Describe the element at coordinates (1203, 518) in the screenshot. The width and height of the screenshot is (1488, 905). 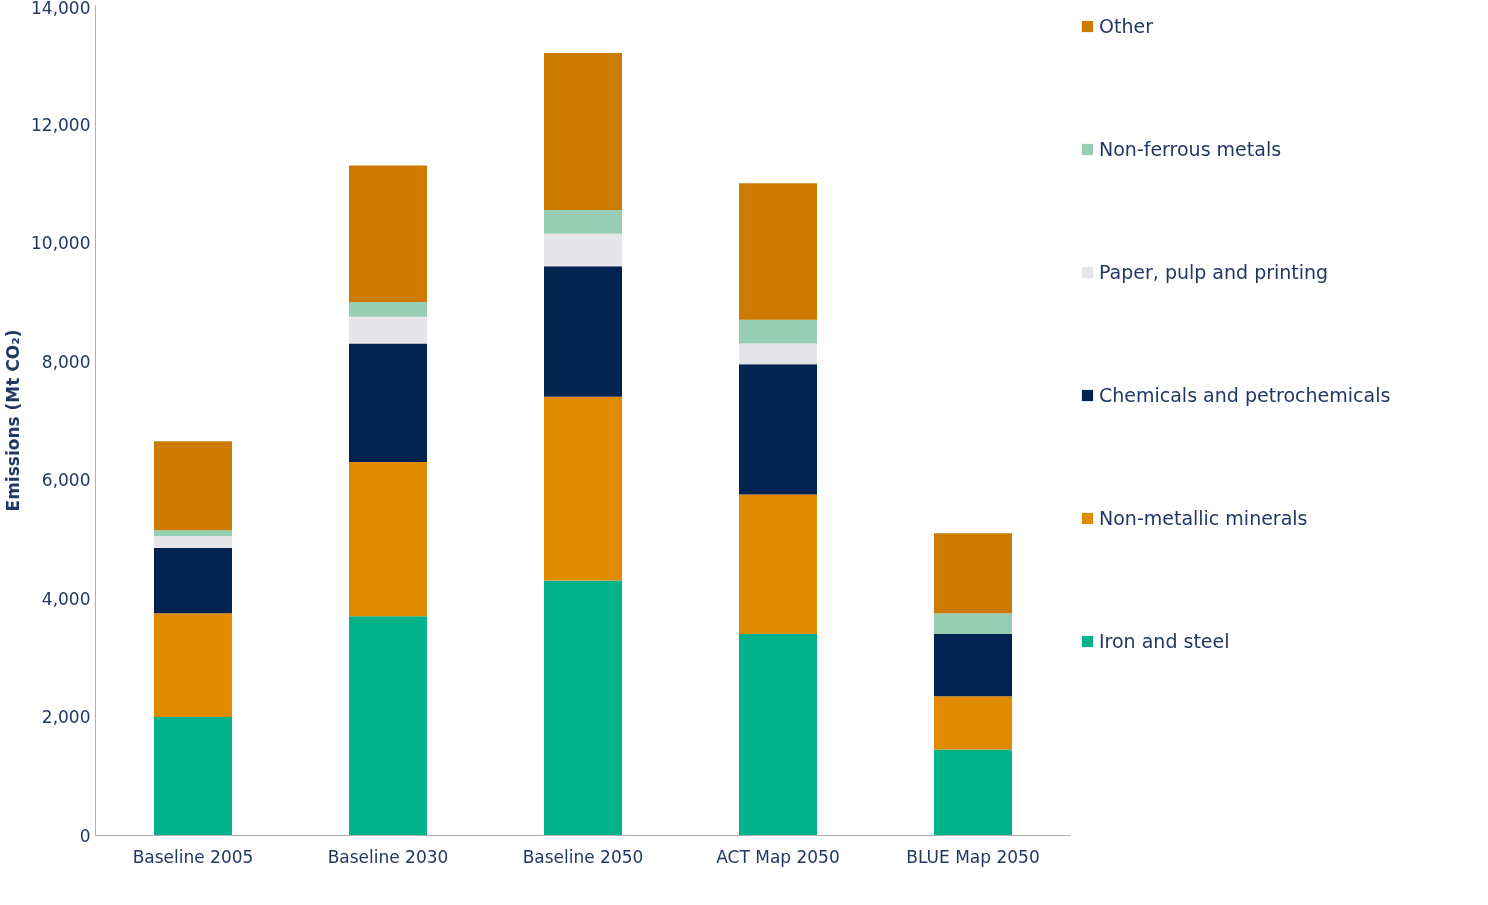
I see `legend-label: Non-metallic minerals` at that location.